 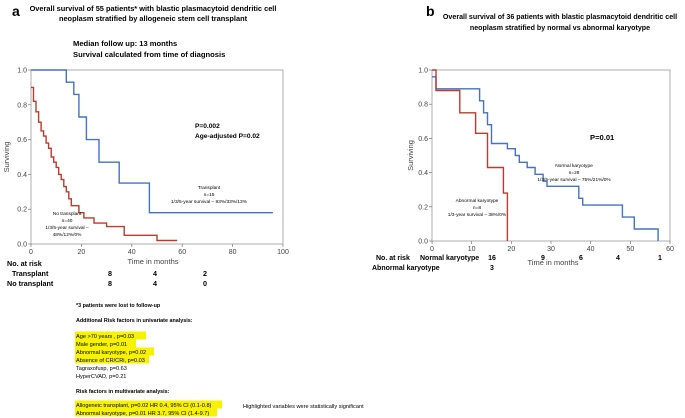 I want to click on x-tick-label: 50, so click(x=630, y=249).